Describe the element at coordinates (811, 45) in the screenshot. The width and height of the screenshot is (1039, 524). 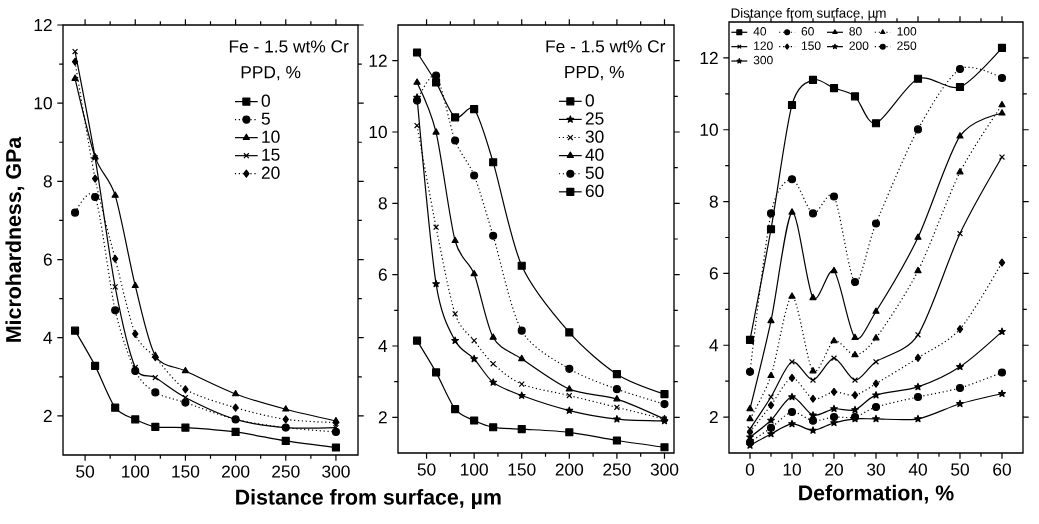
I see `legend-label: 150` at that location.